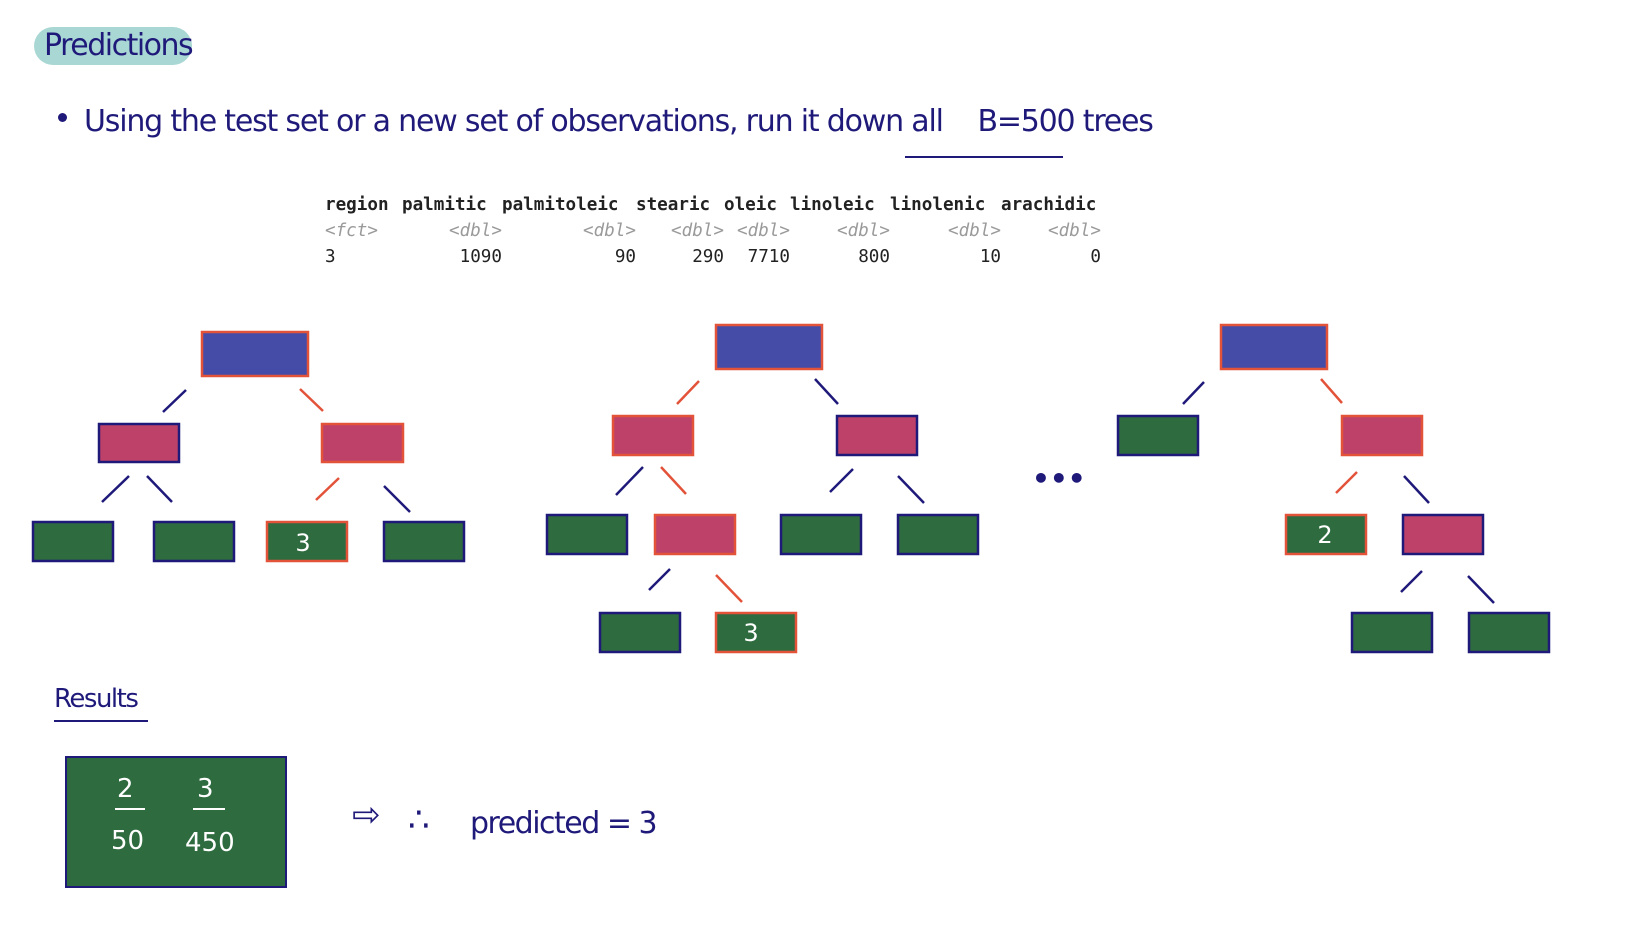 The image size is (1626, 950). I want to click on results-box: 2 3 50 450, so click(176, 822).